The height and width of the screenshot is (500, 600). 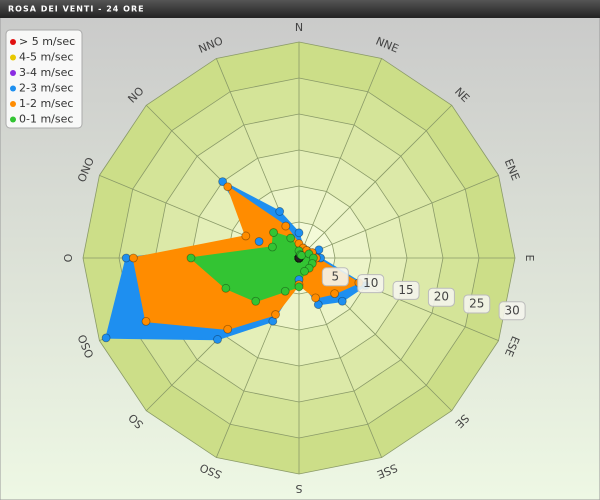 What do you see at coordinates (235, 260) in the screenshot?
I see `series-layer` at bounding box center [235, 260].